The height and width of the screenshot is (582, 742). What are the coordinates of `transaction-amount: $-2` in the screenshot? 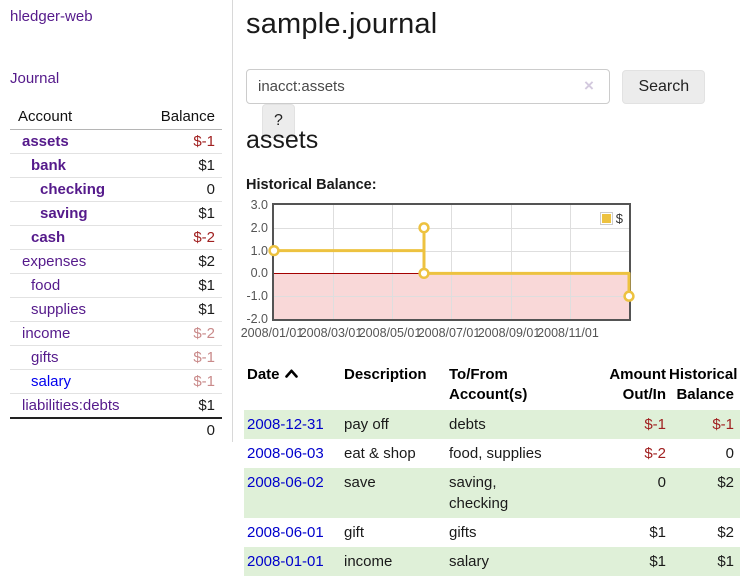 It's located at (655, 453).